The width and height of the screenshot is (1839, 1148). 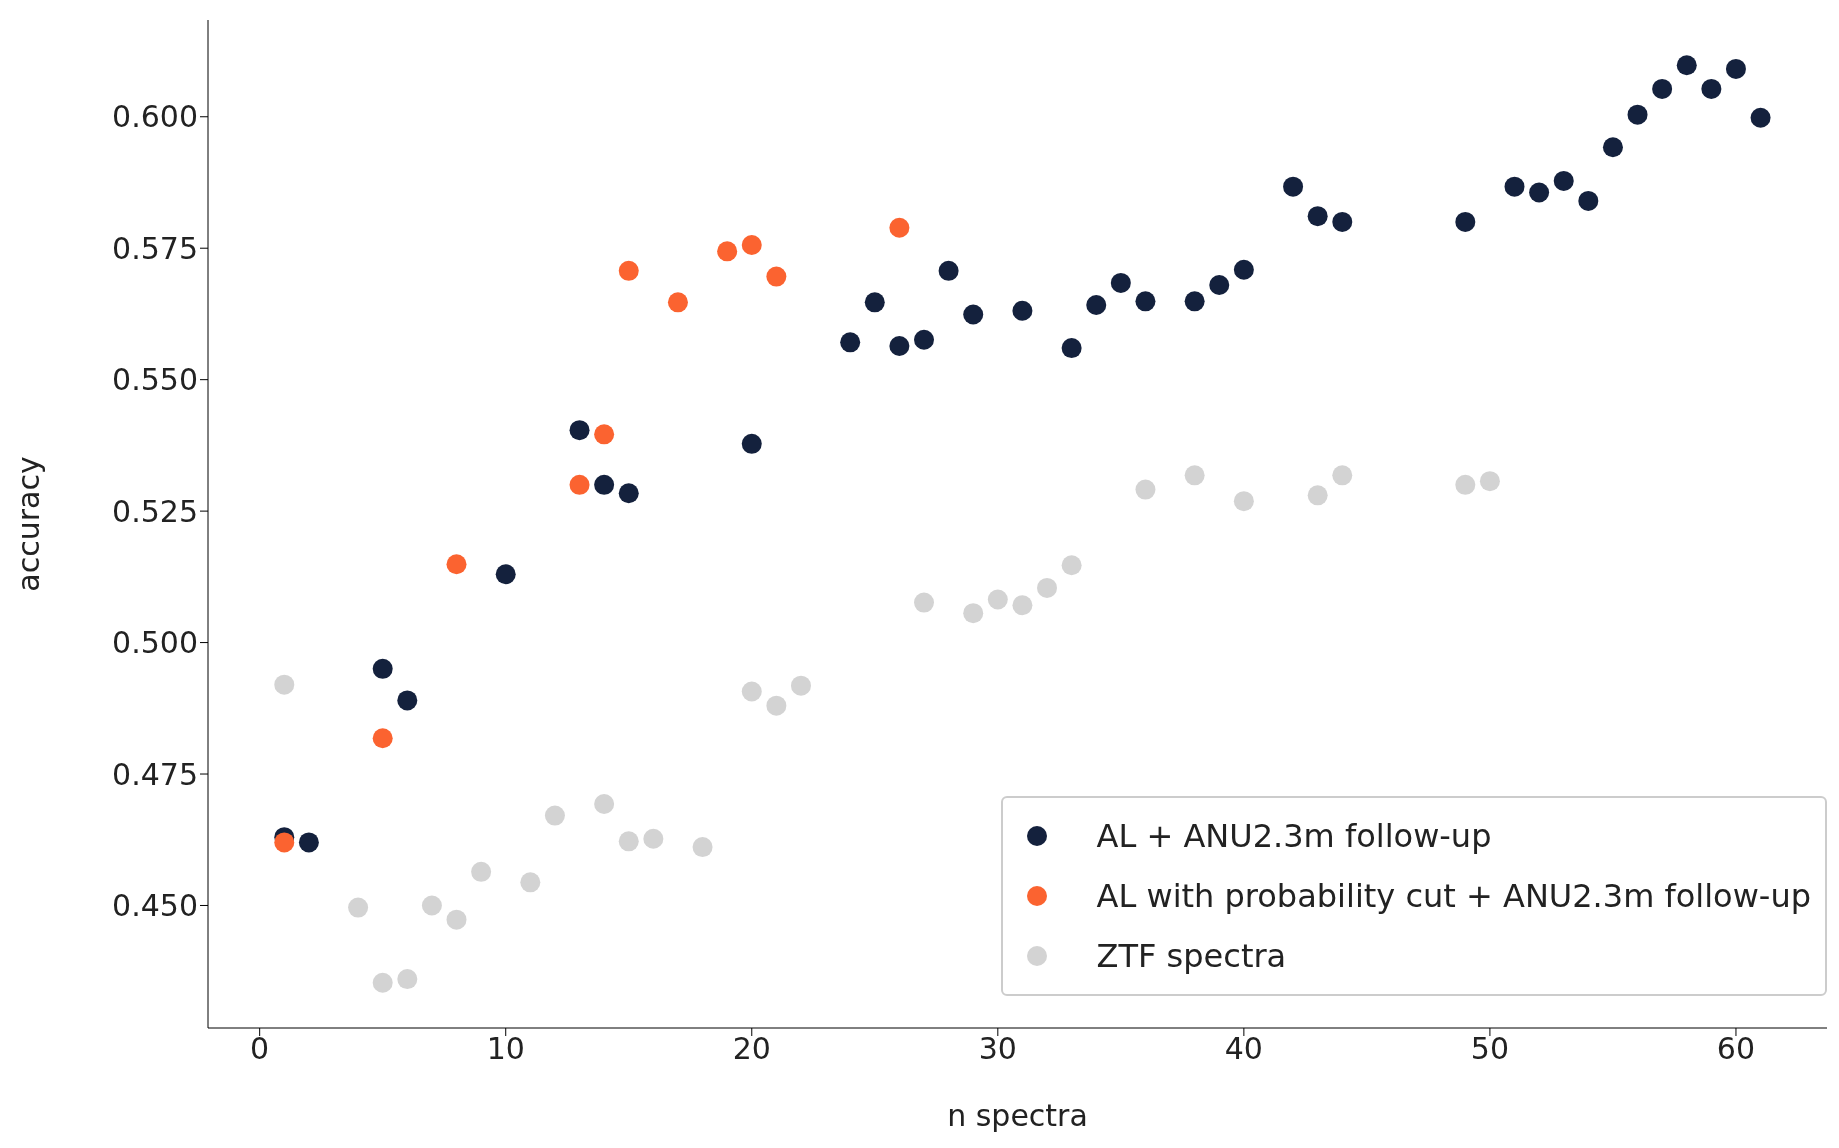 I want to click on y-axis-title: accuracy, so click(x=28, y=524).